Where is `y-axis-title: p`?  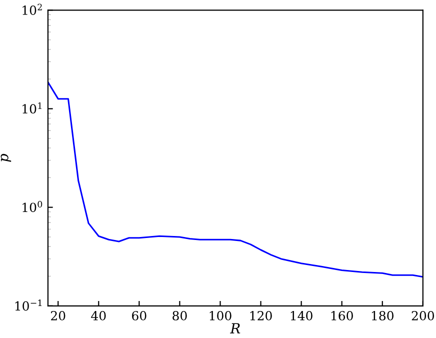 y-axis-title: p is located at coordinates (6, 158).